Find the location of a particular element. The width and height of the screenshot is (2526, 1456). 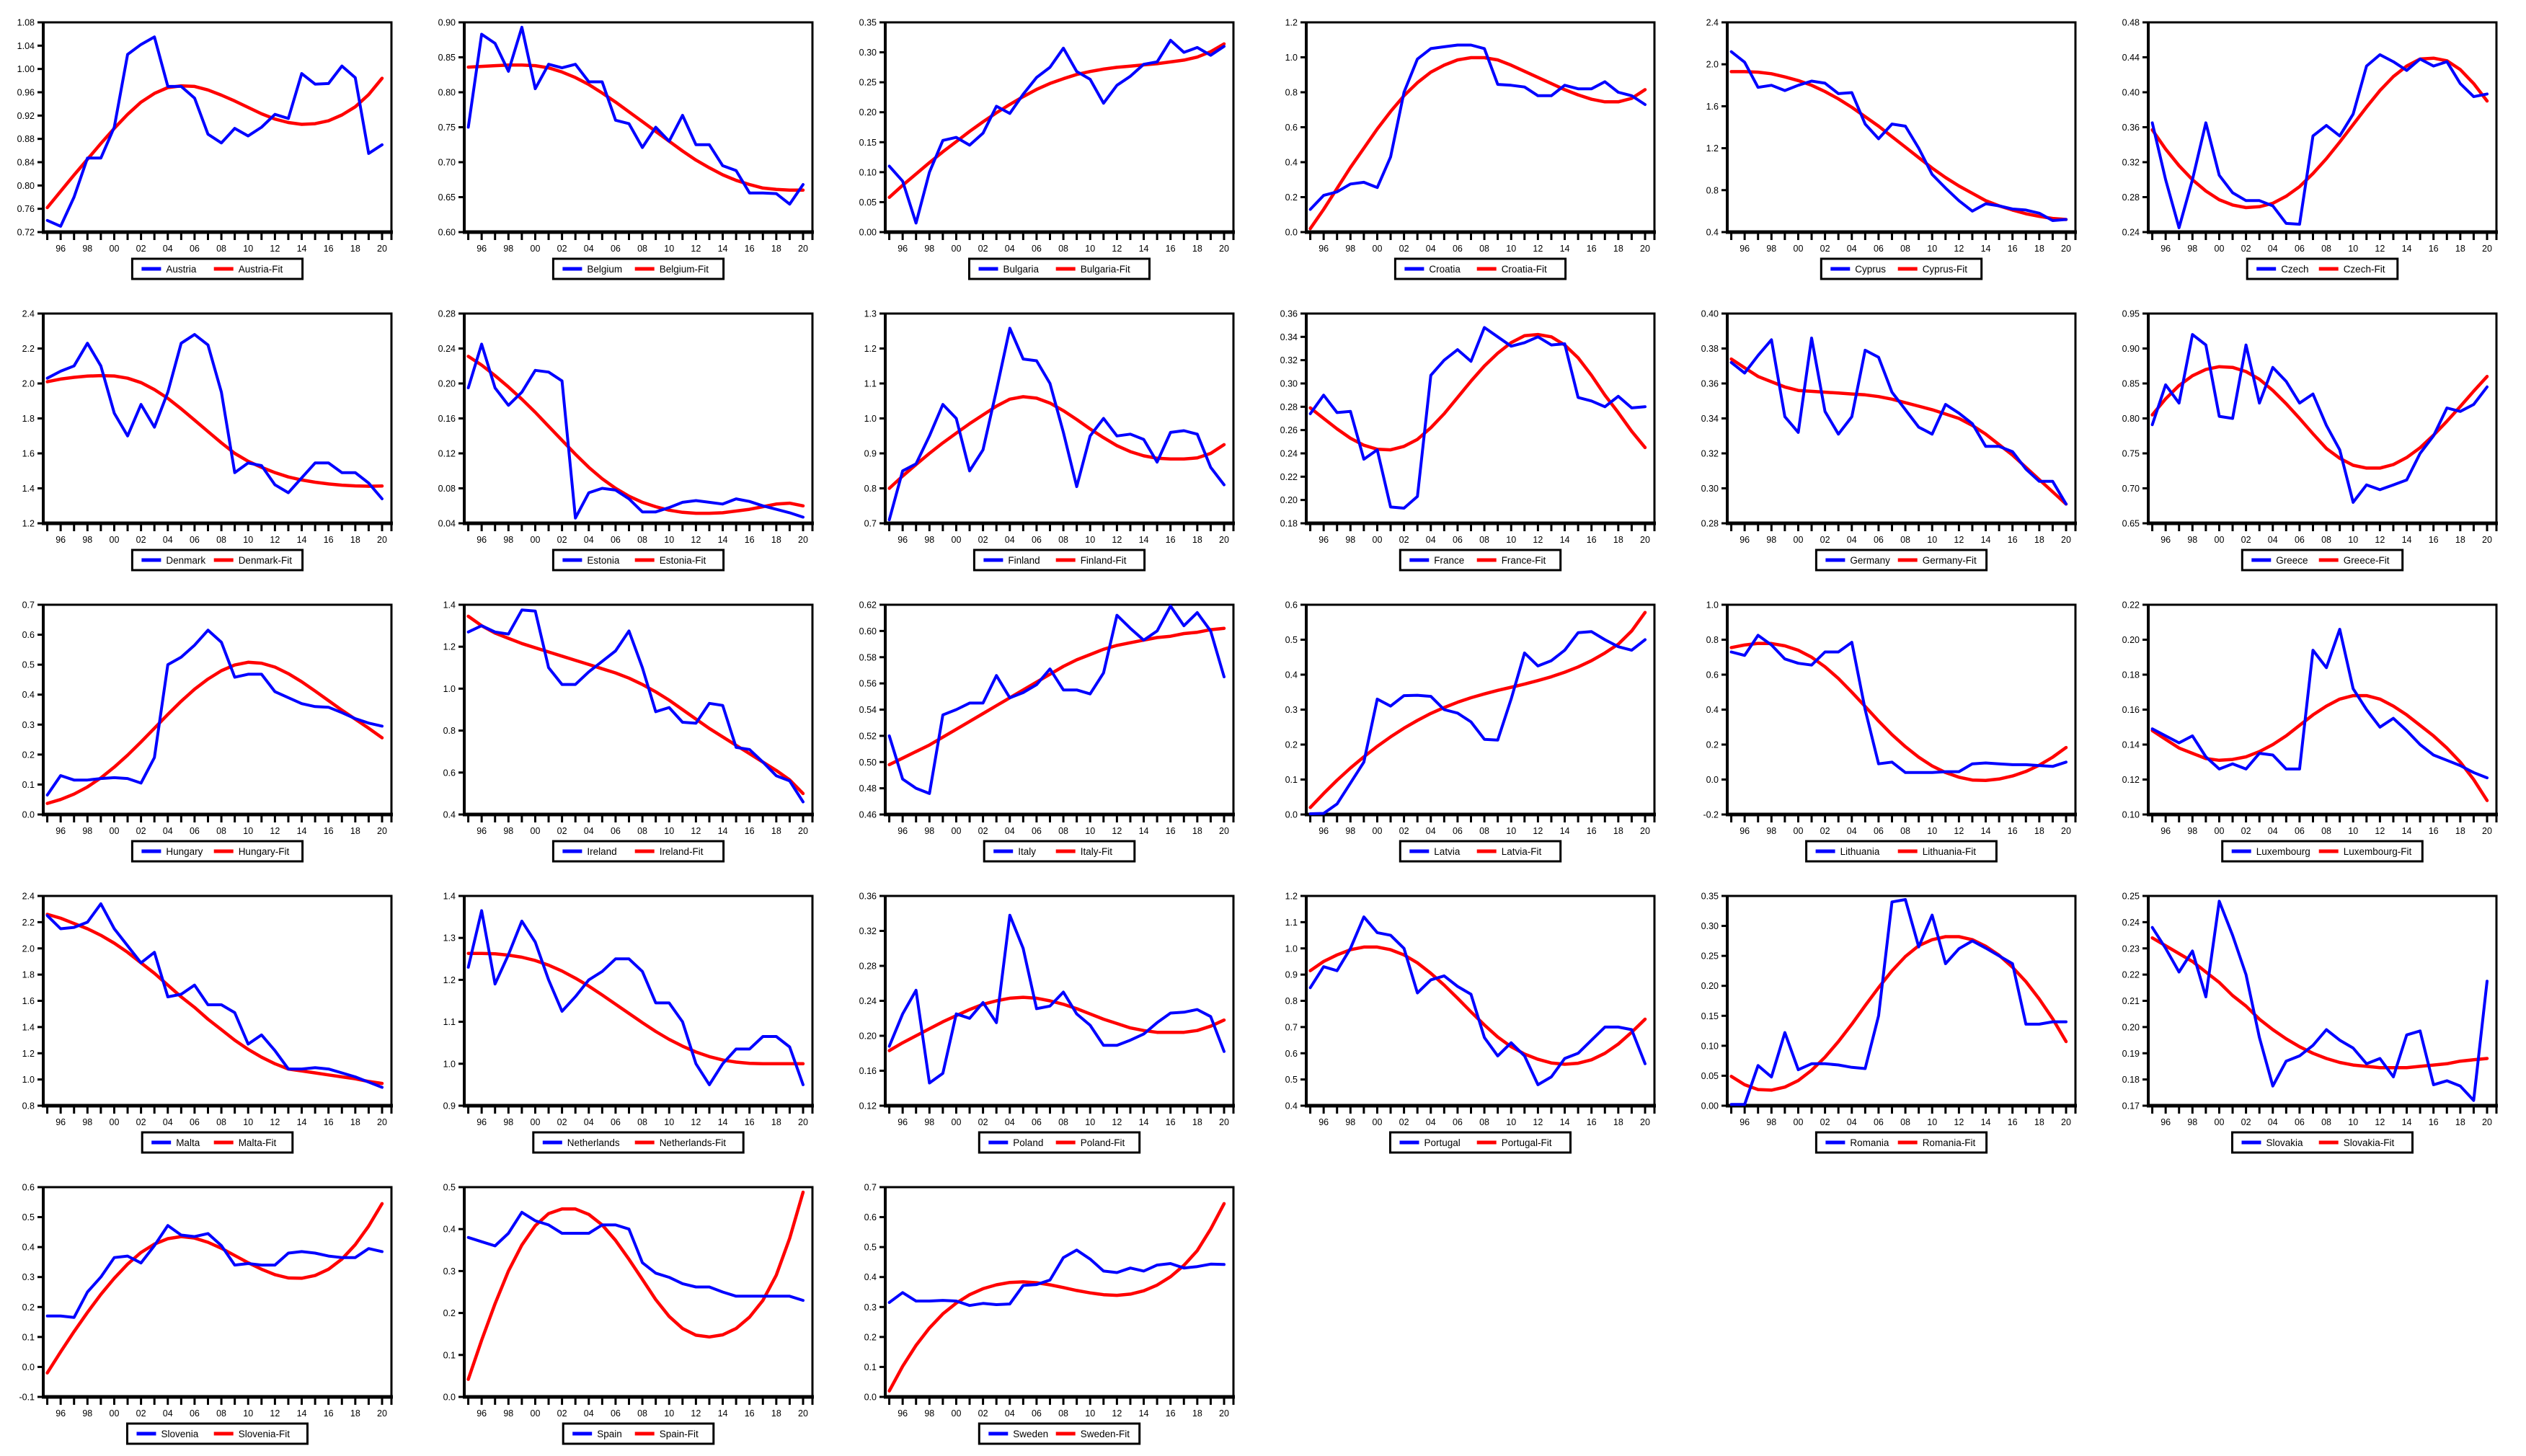

legend-series-label: France is located at coordinates (1449, 560).